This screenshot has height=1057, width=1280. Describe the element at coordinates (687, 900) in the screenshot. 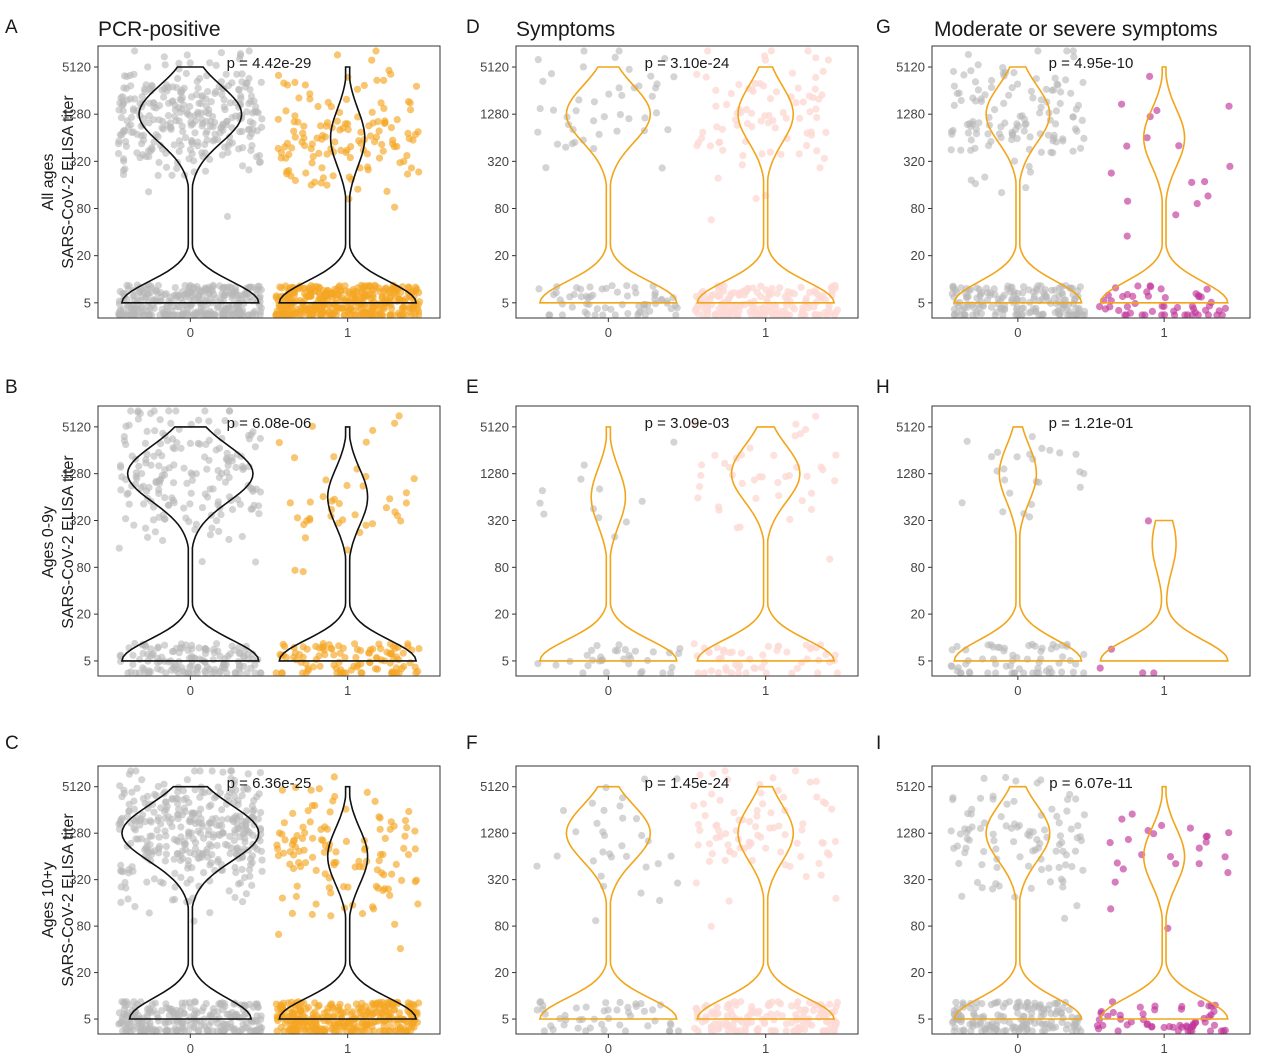

I see `panel-frame` at that location.